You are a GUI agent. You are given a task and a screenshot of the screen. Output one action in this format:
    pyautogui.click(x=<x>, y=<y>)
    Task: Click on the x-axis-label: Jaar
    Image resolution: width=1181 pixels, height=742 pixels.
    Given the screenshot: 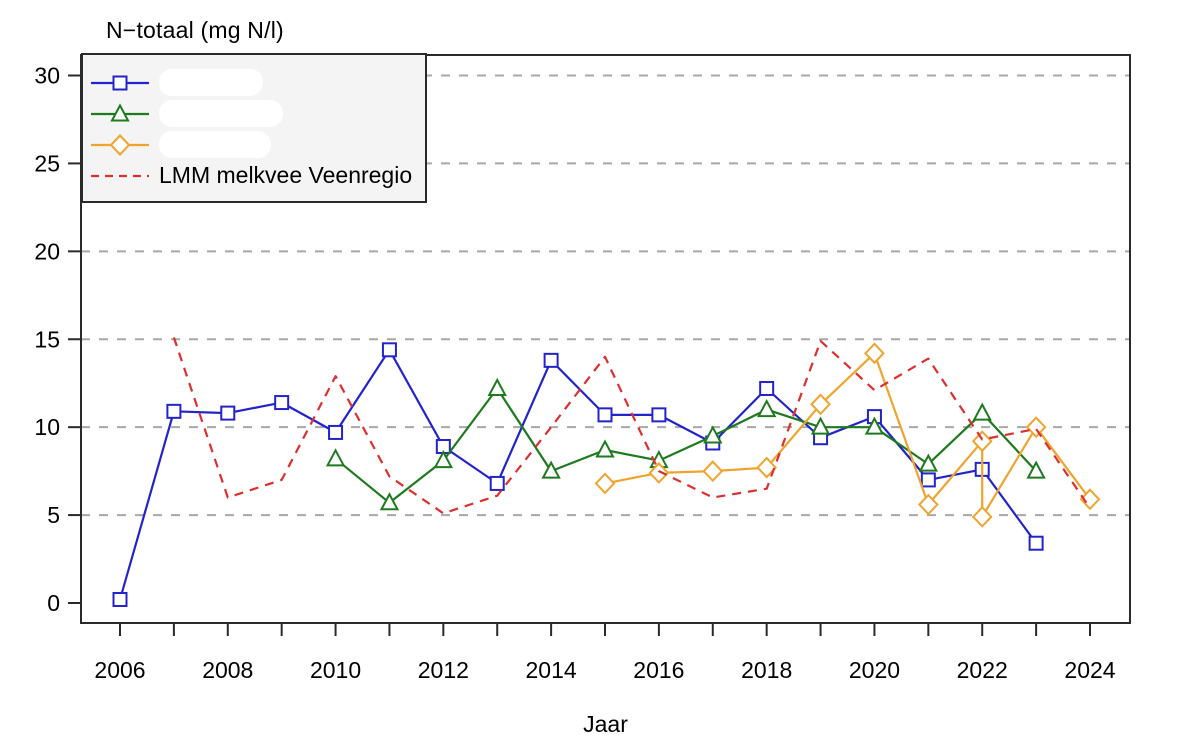 What is the action you would take?
    pyautogui.click(x=605, y=724)
    